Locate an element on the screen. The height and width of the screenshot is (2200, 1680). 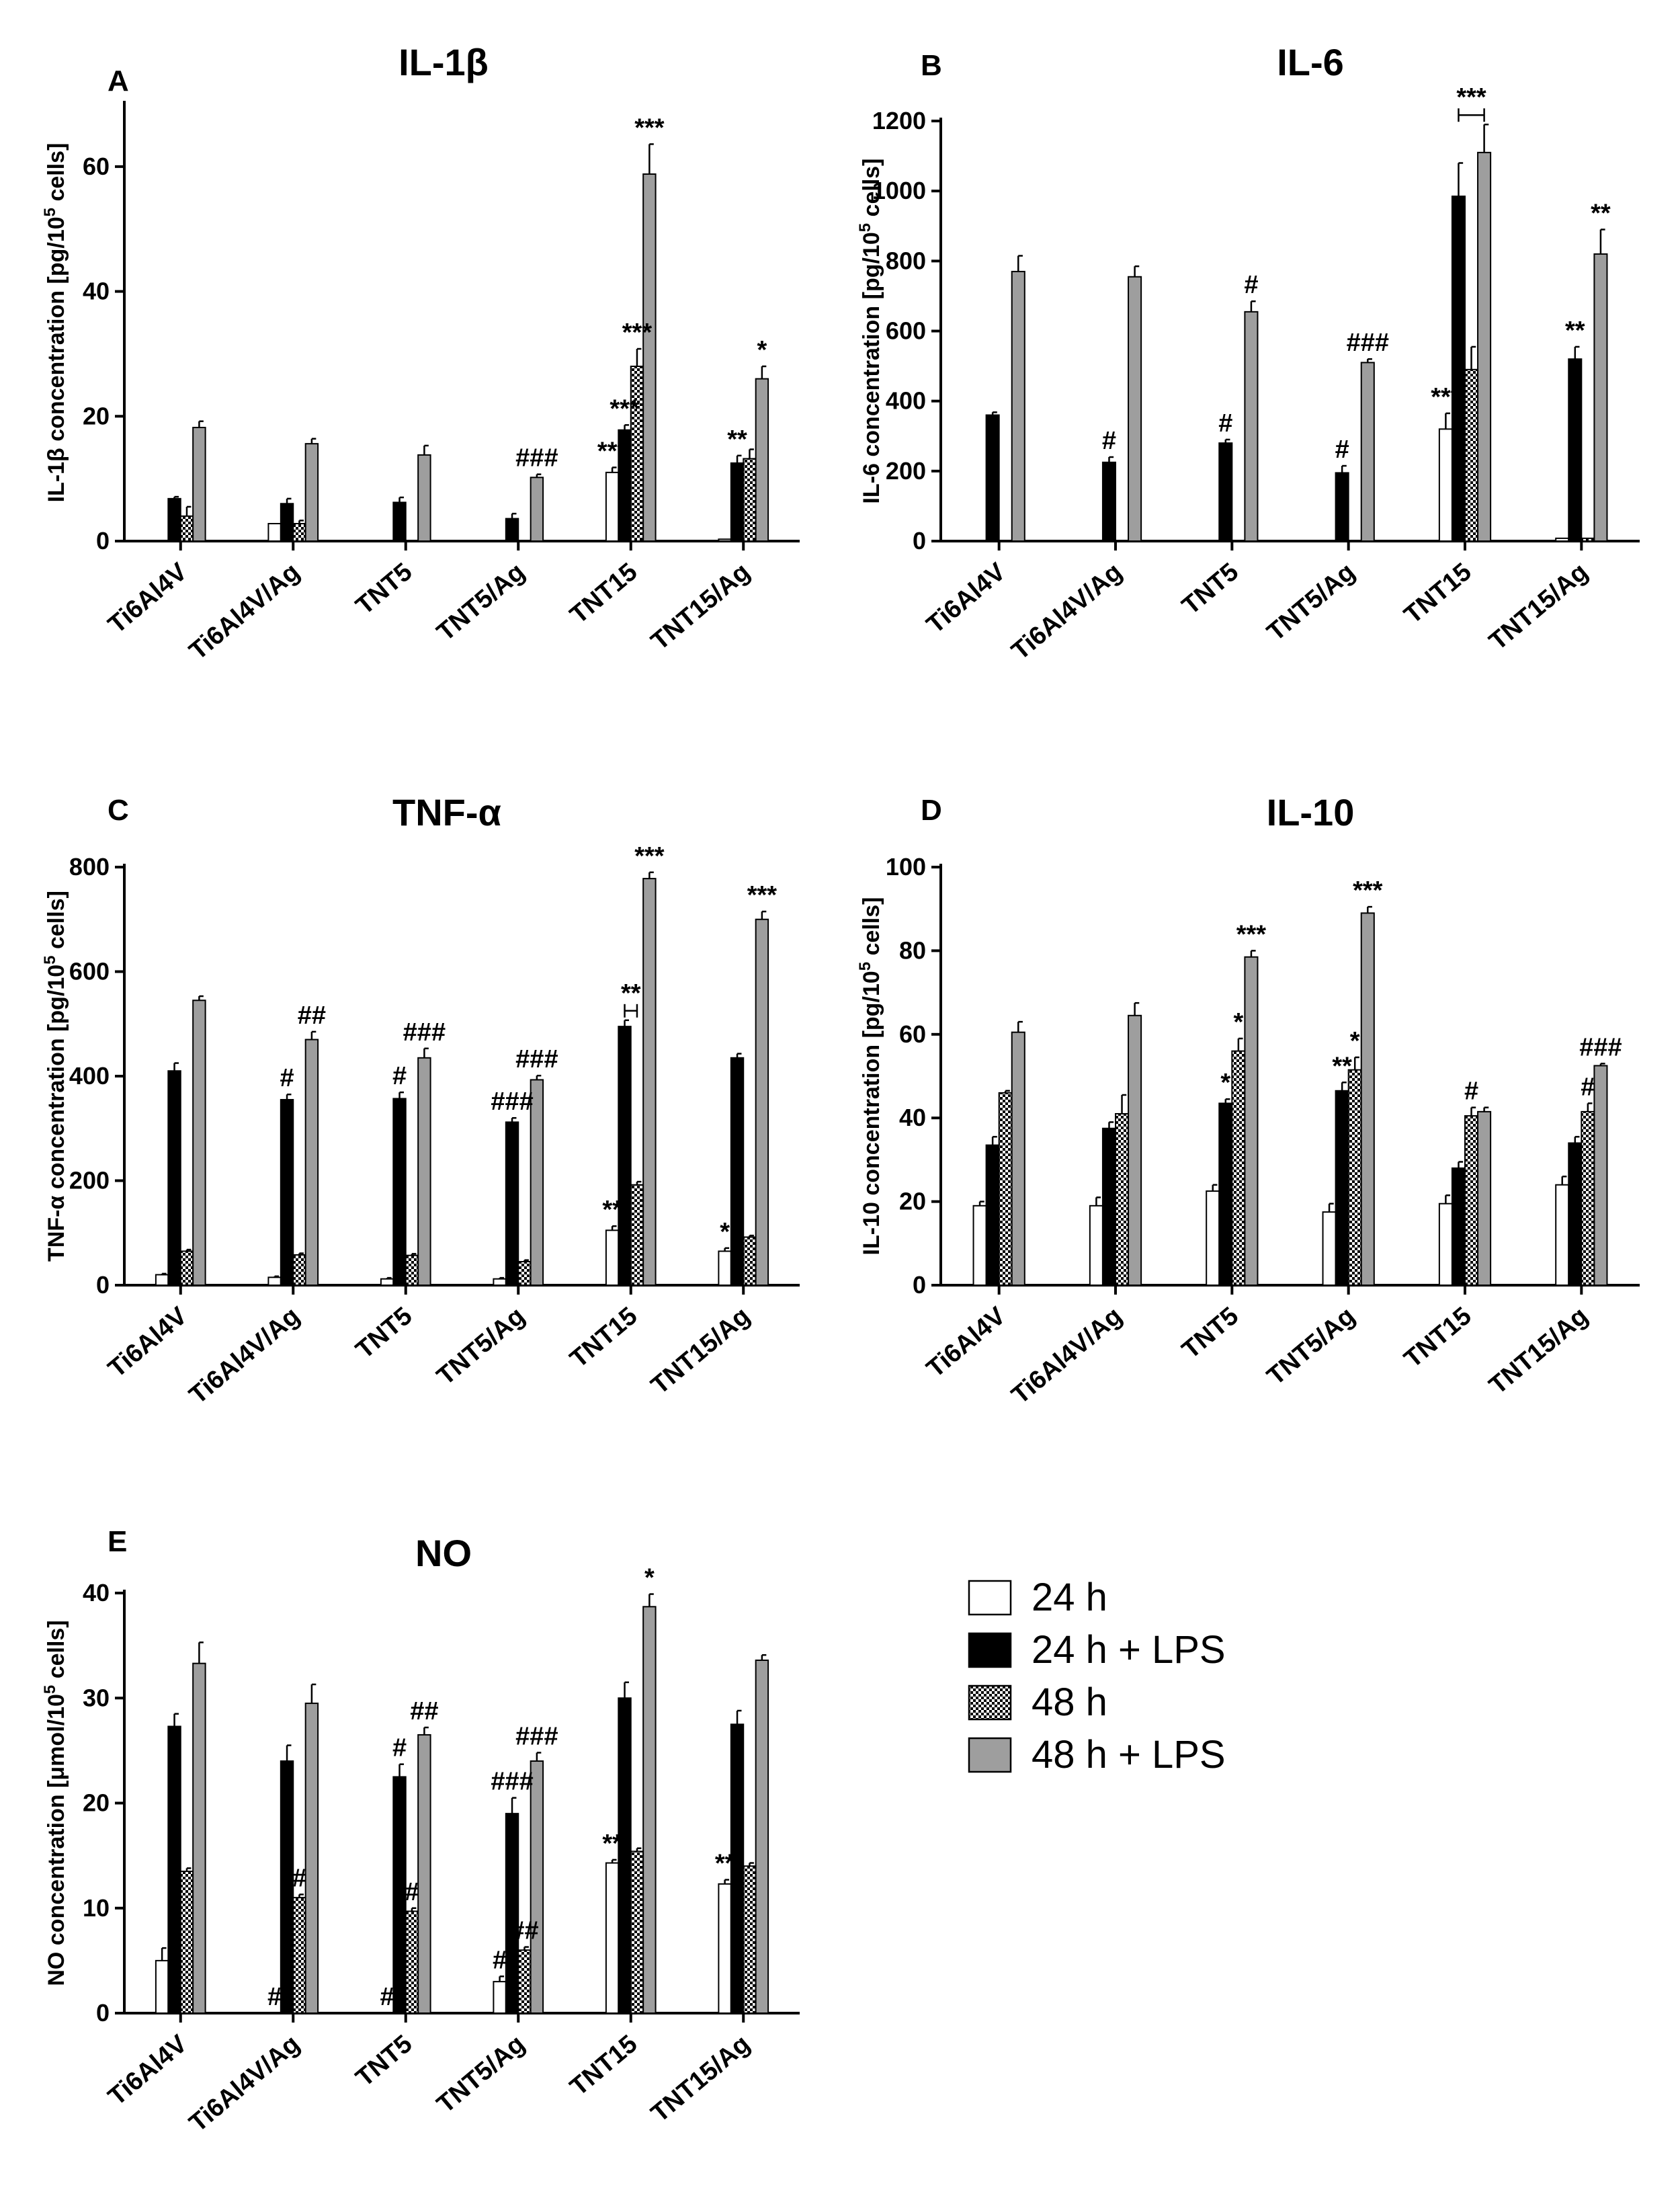
panel-letter: E is located at coordinates (118, 1542).